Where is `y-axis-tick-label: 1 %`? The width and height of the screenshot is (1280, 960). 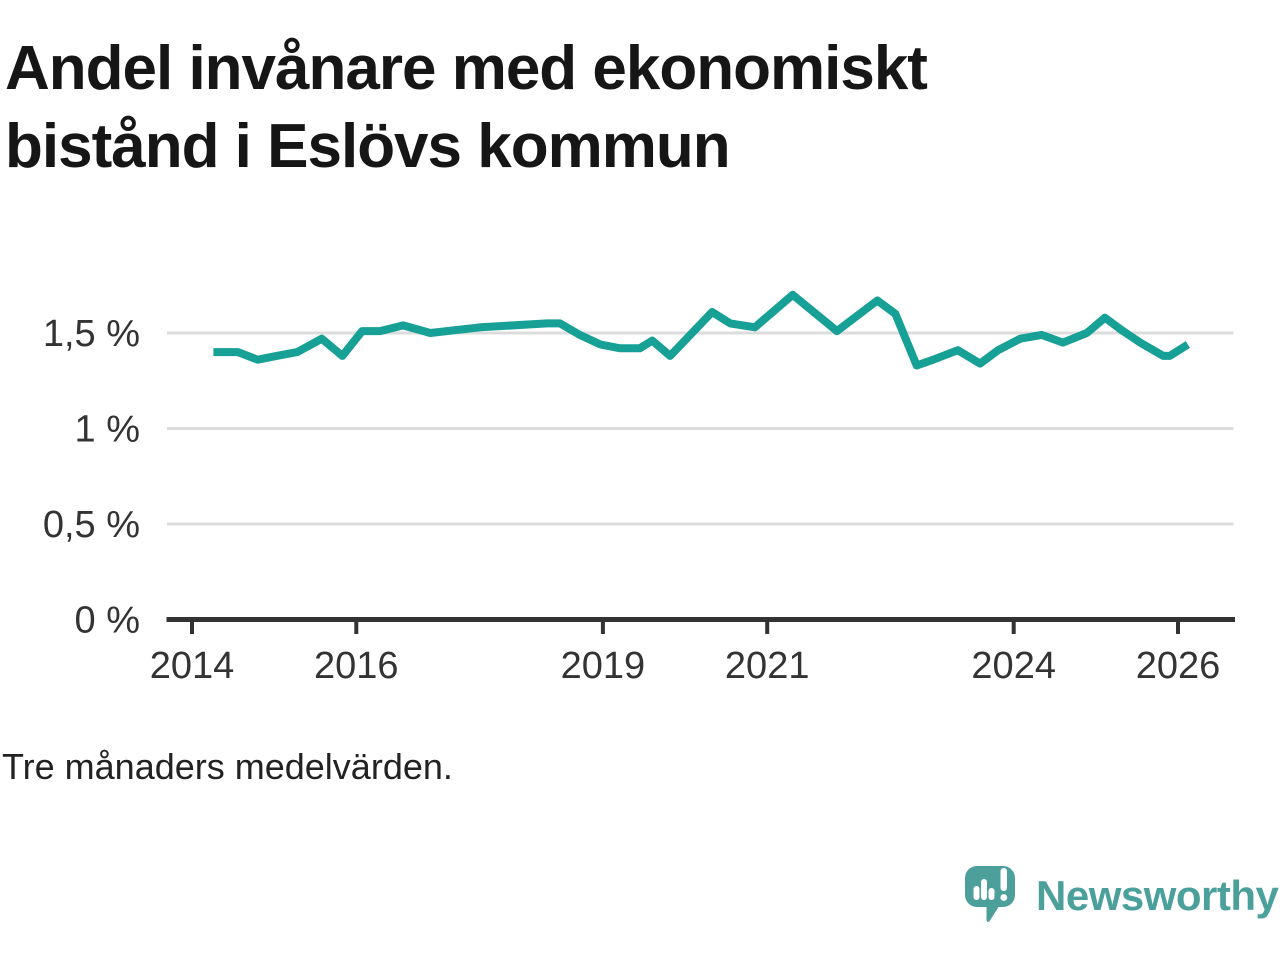 y-axis-tick-label: 1 % is located at coordinates (107, 430).